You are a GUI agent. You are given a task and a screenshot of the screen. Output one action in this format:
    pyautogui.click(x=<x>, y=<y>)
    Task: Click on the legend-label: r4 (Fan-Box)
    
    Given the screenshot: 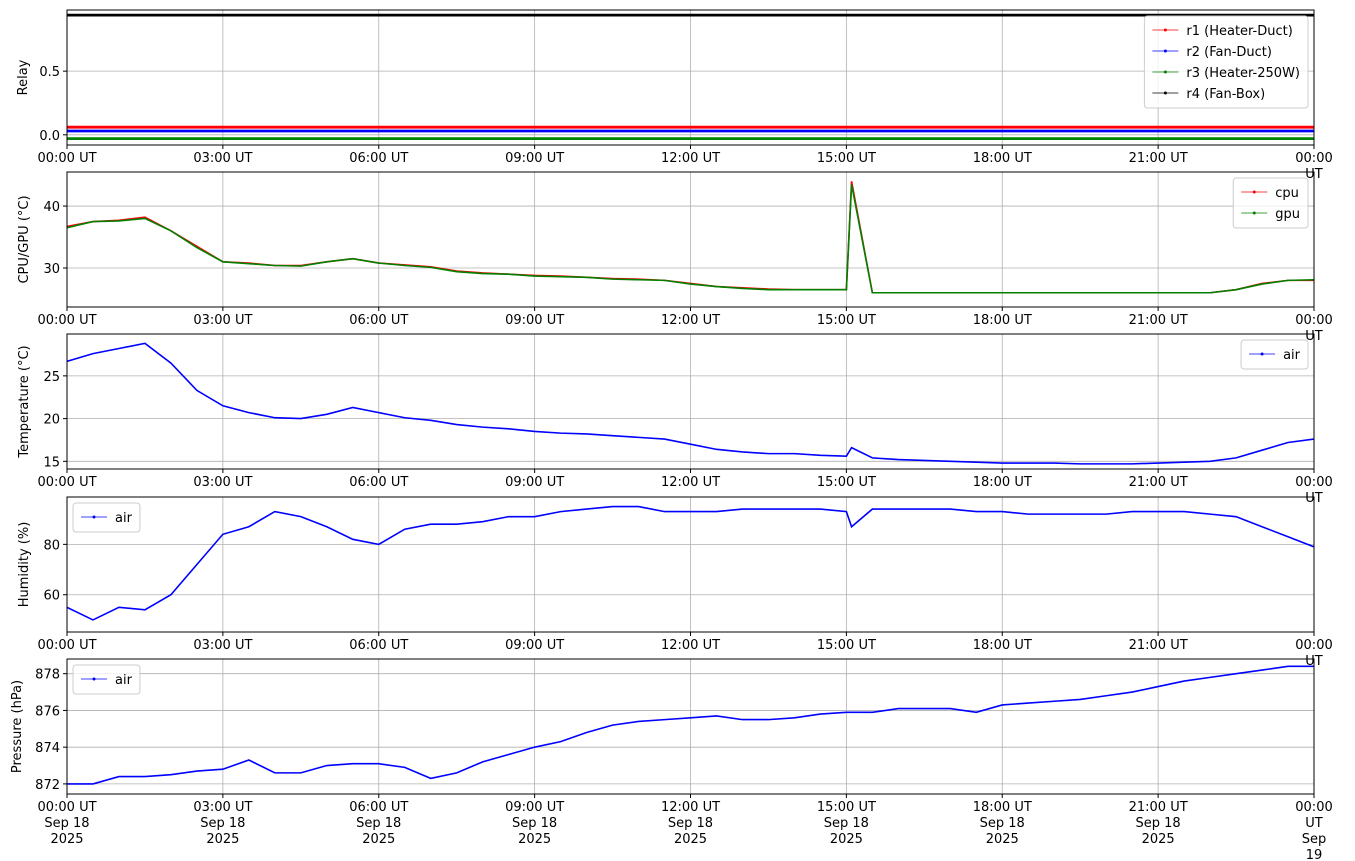 What is the action you would take?
    pyautogui.click(x=1225, y=94)
    